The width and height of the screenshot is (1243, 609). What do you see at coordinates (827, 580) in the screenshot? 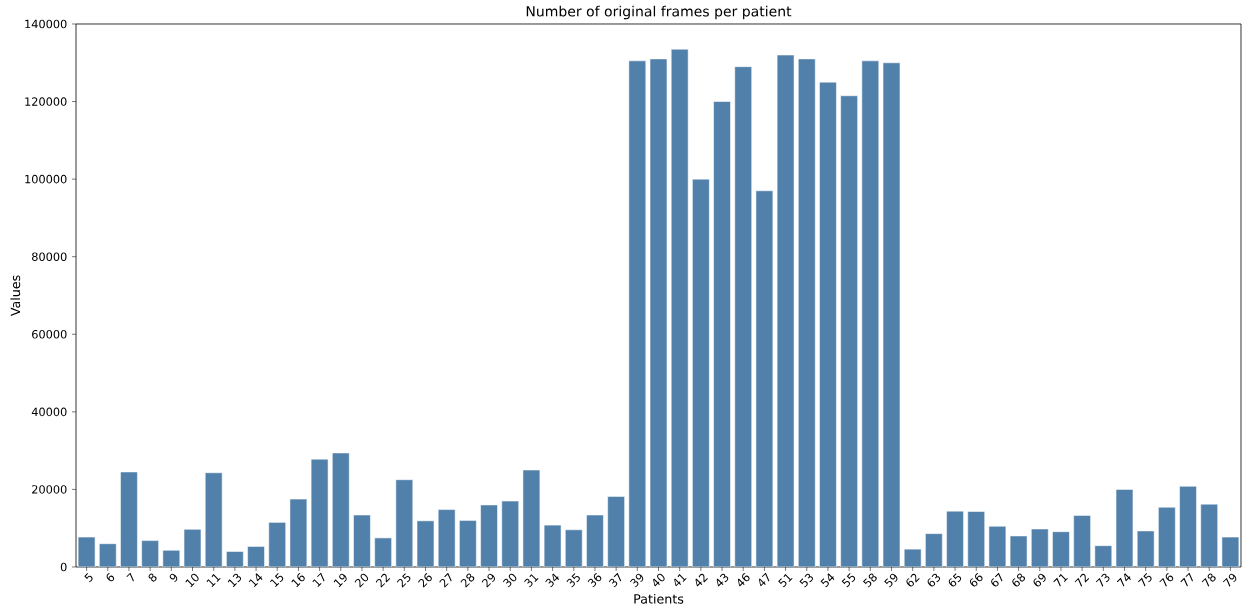
I see `x-tick-label: 54` at bounding box center [827, 580].